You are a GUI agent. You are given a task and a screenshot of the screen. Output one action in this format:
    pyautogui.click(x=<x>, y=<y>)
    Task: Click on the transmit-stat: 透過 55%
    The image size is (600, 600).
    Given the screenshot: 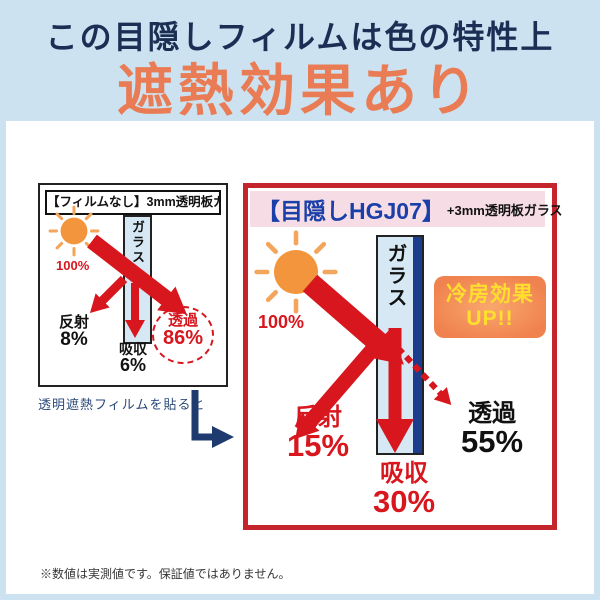 What is the action you would take?
    pyautogui.click(x=492, y=430)
    